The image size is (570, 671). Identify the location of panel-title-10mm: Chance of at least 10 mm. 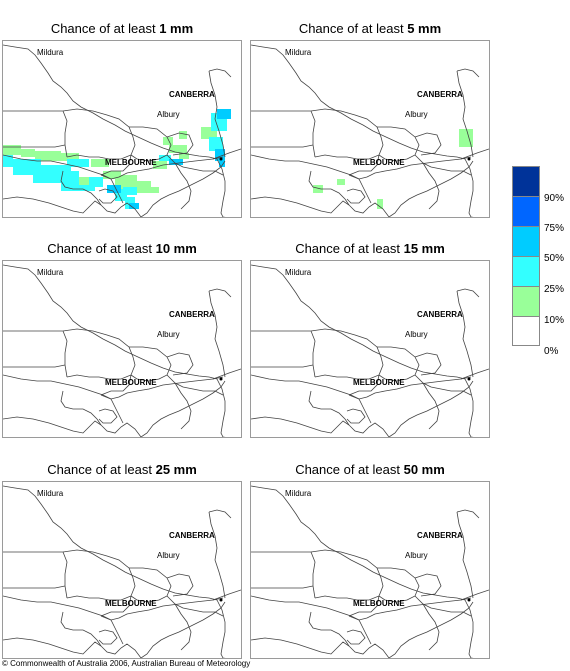
(122, 248).